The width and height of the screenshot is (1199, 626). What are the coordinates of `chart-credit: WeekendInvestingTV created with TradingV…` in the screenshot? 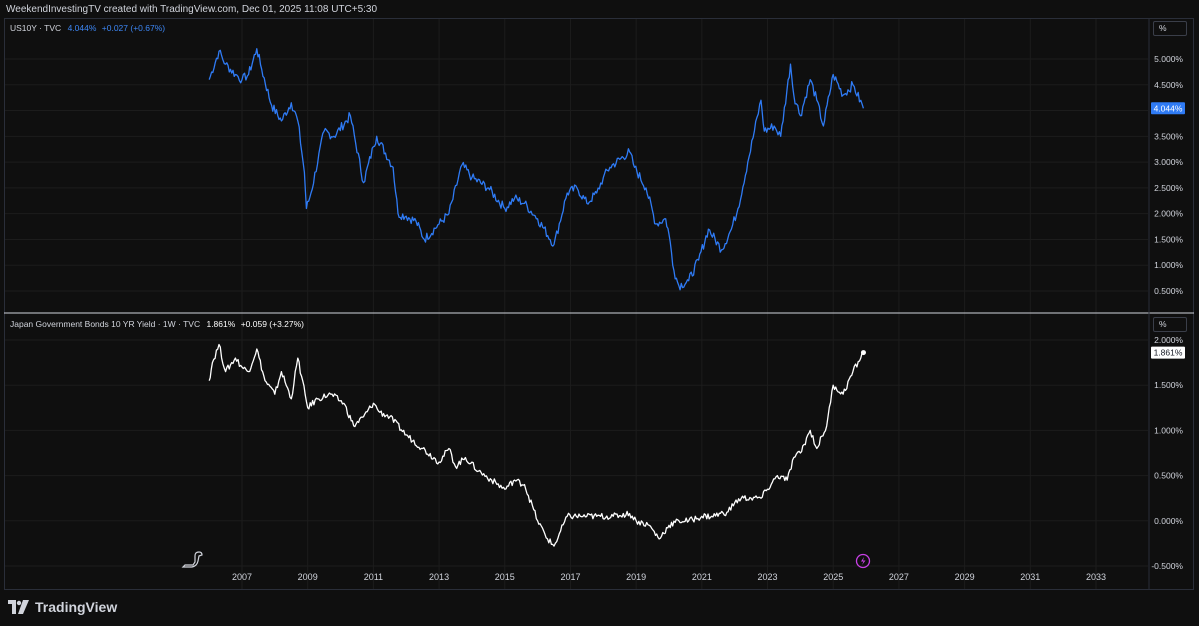 It's located at (192, 9).